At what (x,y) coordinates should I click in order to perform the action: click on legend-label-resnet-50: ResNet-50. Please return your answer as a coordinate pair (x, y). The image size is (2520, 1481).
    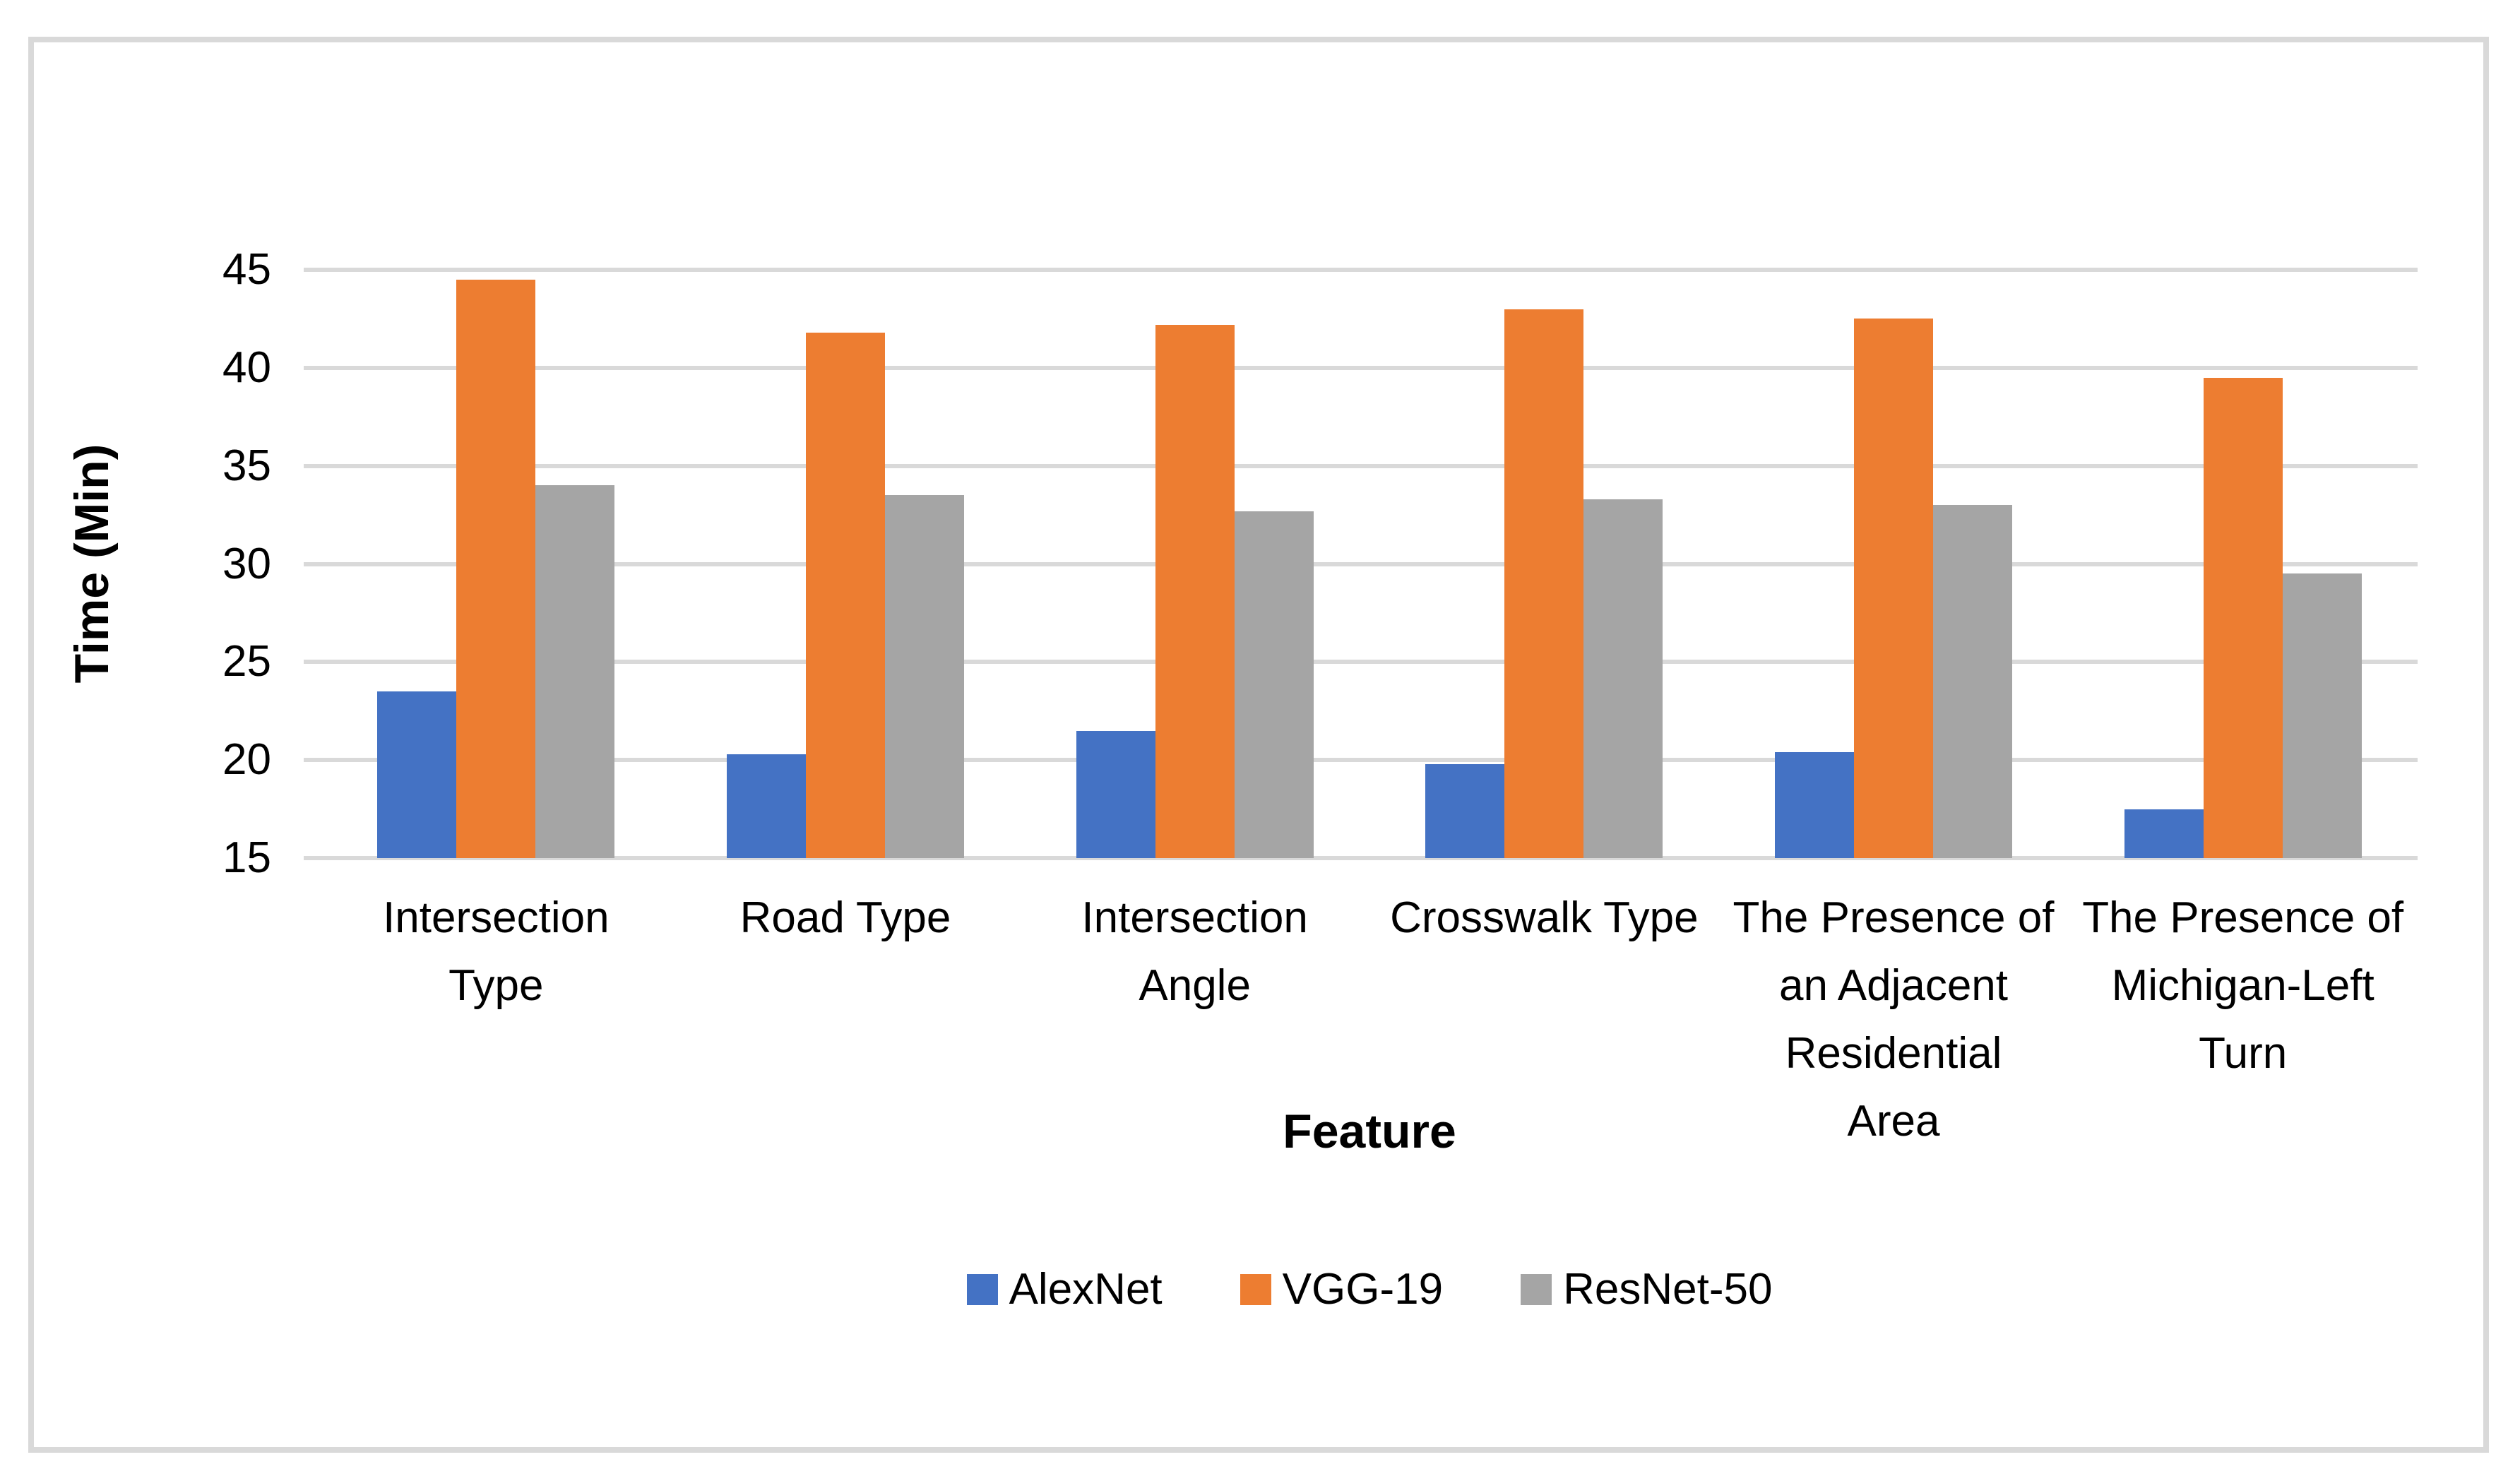
    Looking at the image, I should click on (1668, 1290).